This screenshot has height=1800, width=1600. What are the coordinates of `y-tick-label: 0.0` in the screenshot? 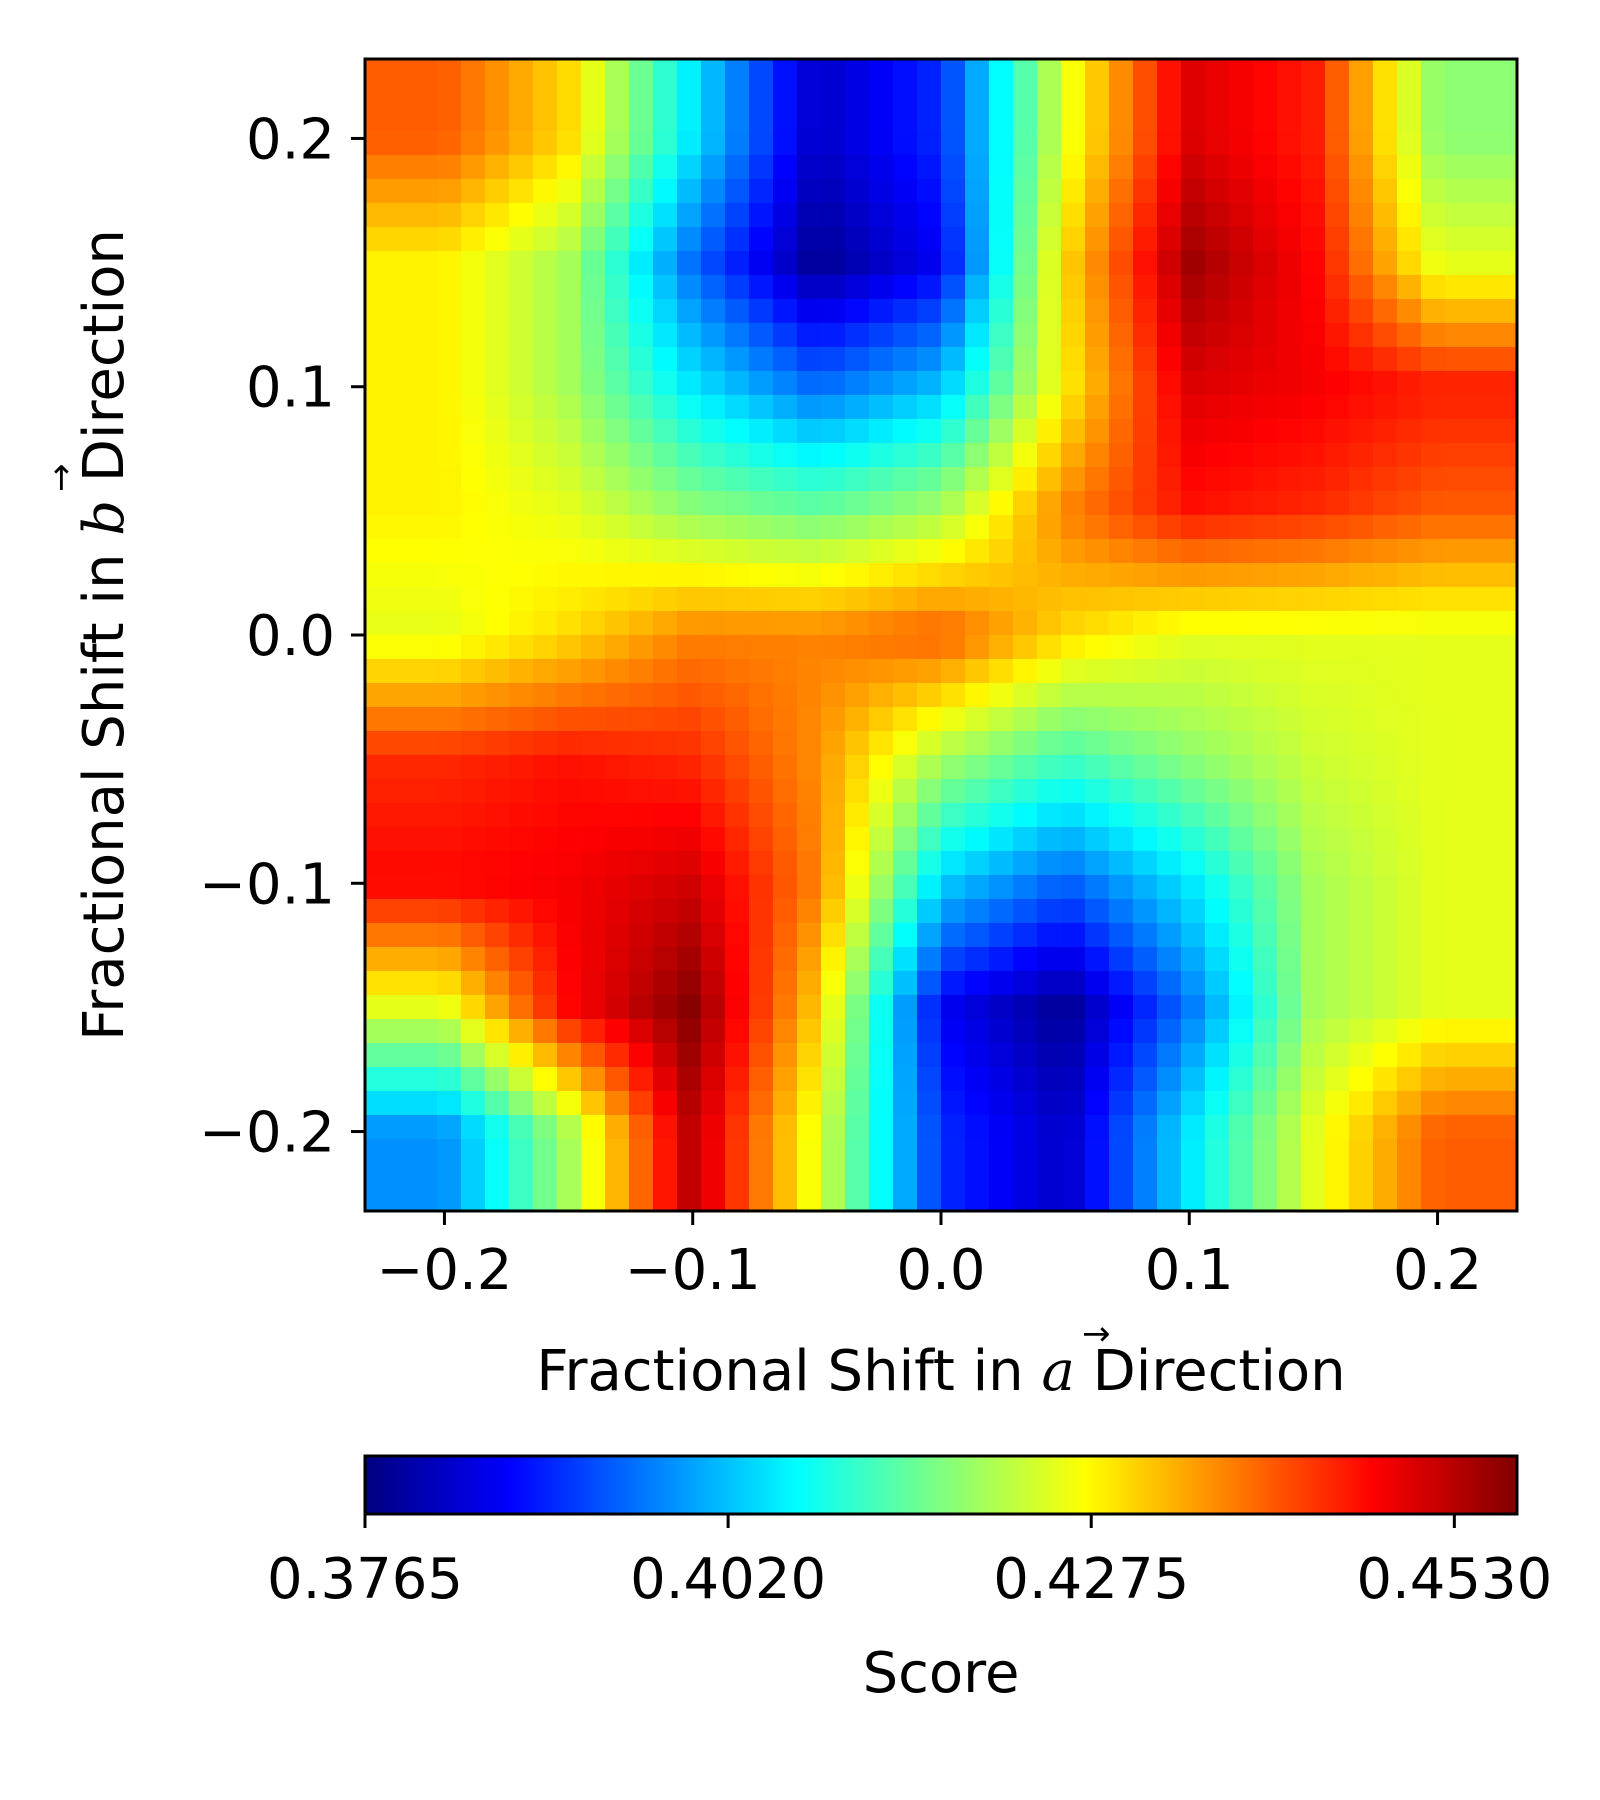 It's located at (290, 636).